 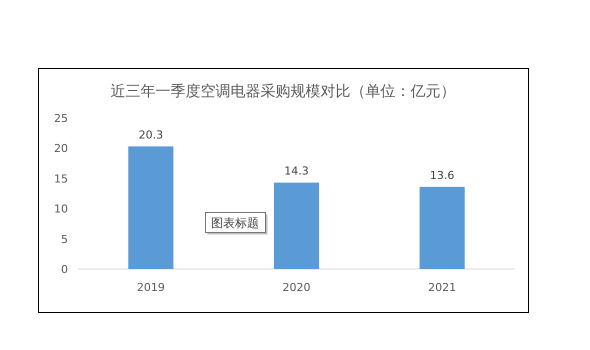 What do you see at coordinates (235, 223) in the screenshot?
I see `annotation: 图表标题` at bounding box center [235, 223].